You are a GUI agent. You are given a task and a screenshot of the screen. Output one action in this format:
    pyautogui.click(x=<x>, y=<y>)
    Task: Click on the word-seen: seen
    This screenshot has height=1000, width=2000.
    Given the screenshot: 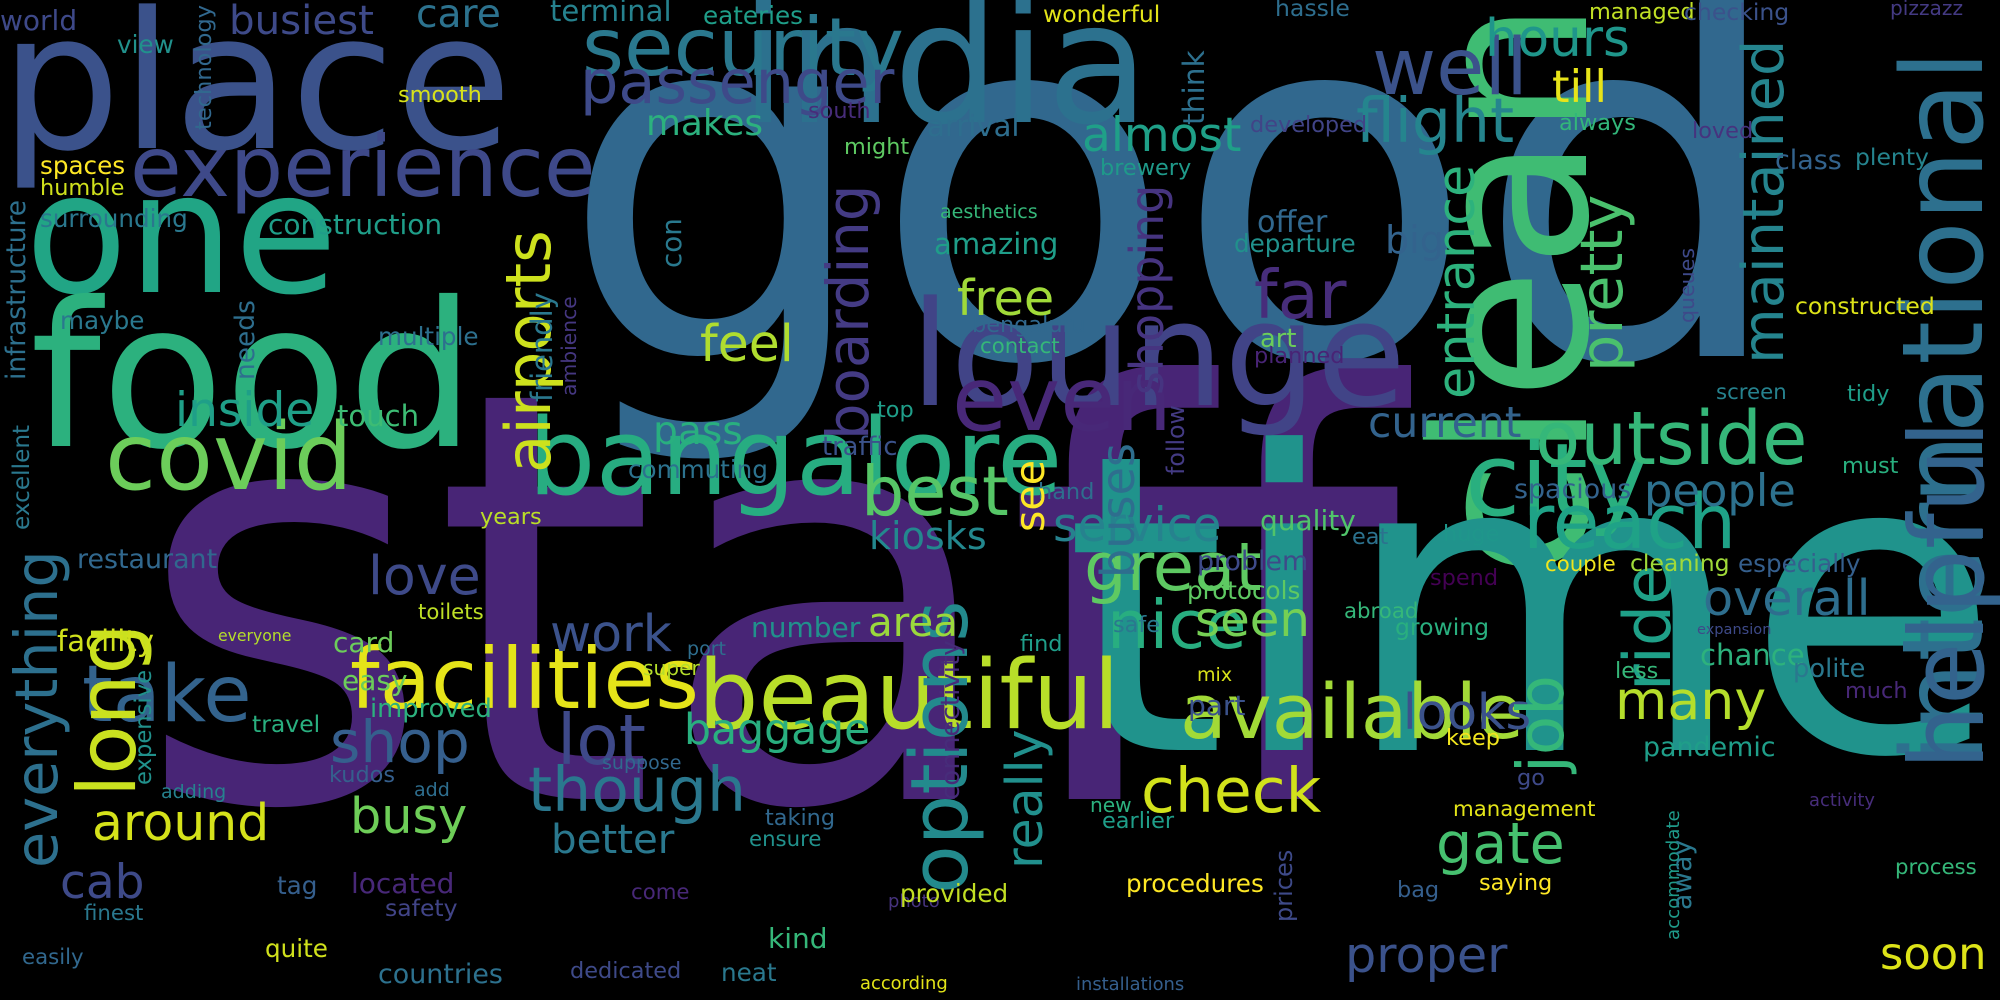 What is the action you would take?
    pyautogui.click(x=1252, y=620)
    